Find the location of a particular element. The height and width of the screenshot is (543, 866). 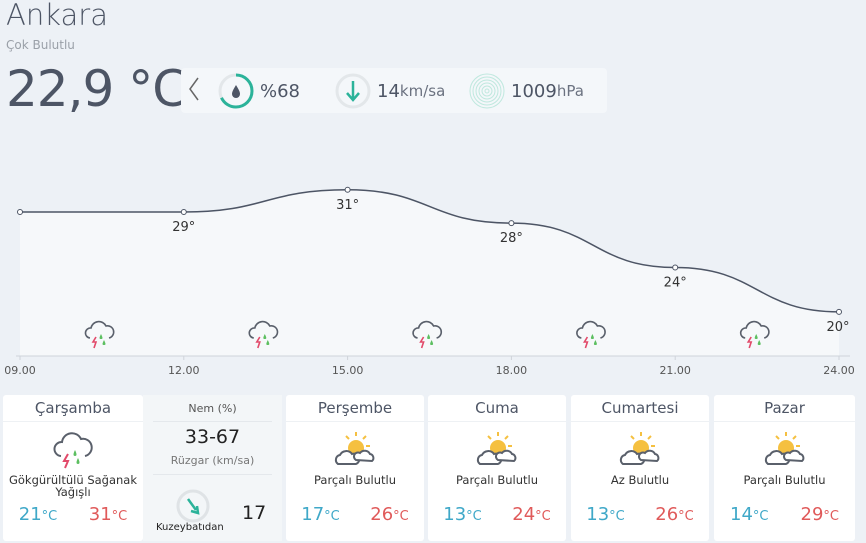

forecast-card: Cumartesi Az Bulutlu 13°C 26°C is located at coordinates (640, 468).